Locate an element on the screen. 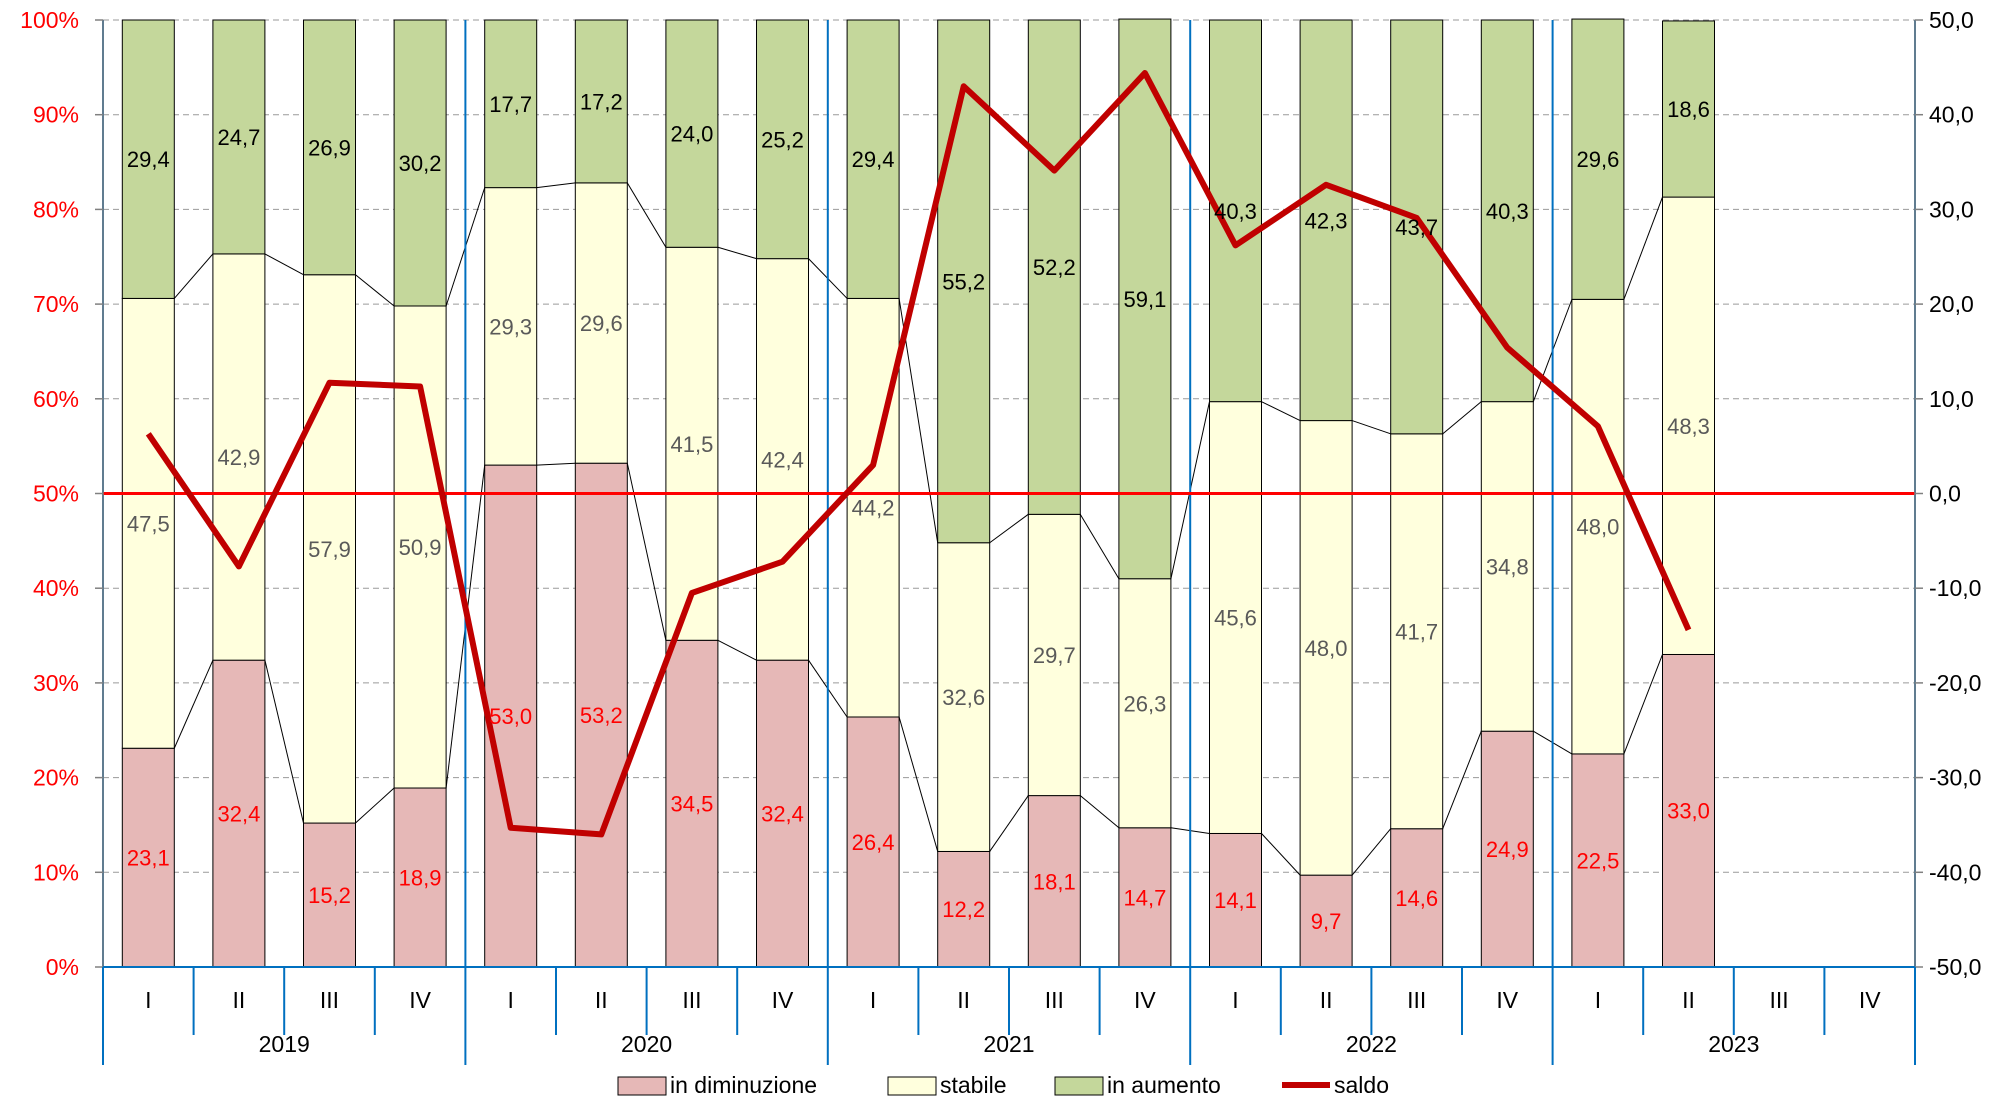 This screenshot has width=2011, height=1110. y-left-tick-label: 50% is located at coordinates (56, 494).